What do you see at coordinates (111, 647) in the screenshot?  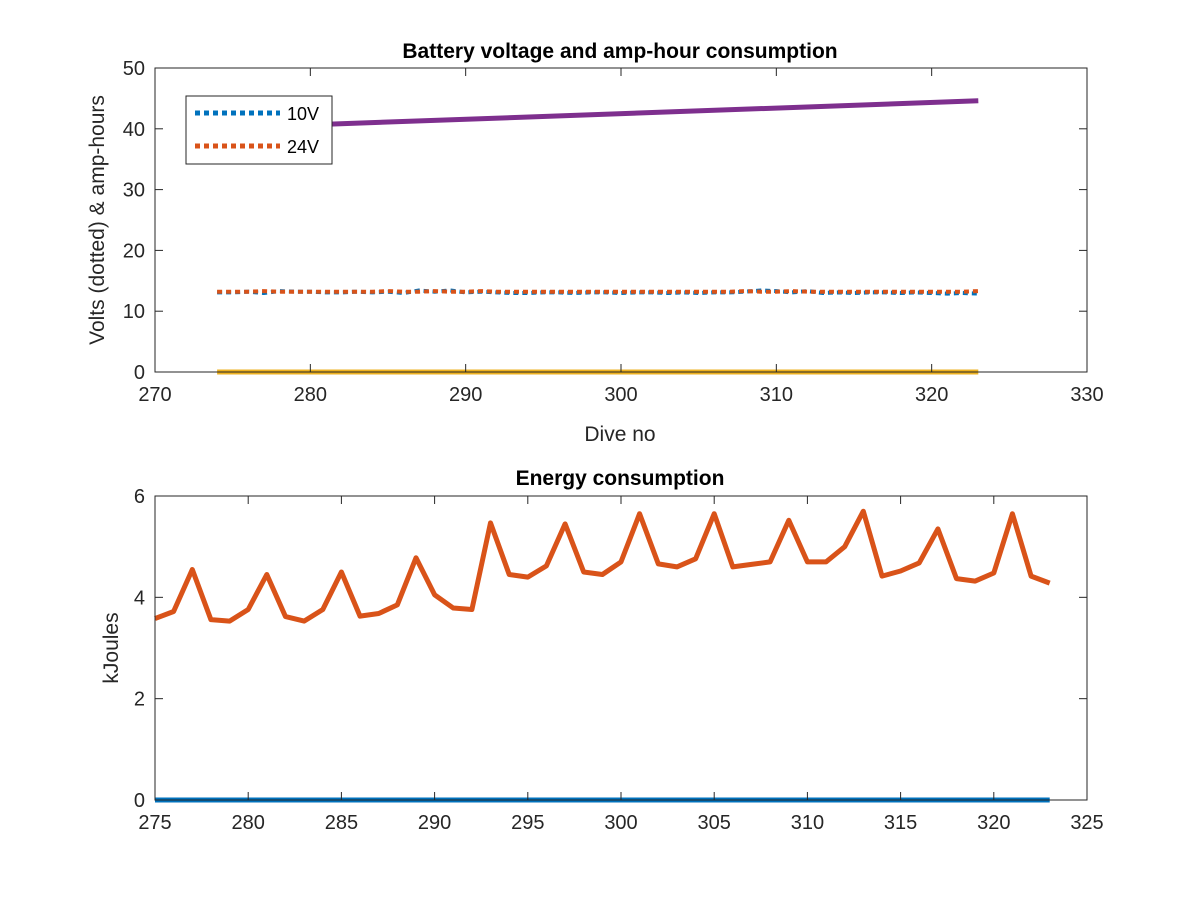 I see `y-axis-label: kJoules` at bounding box center [111, 647].